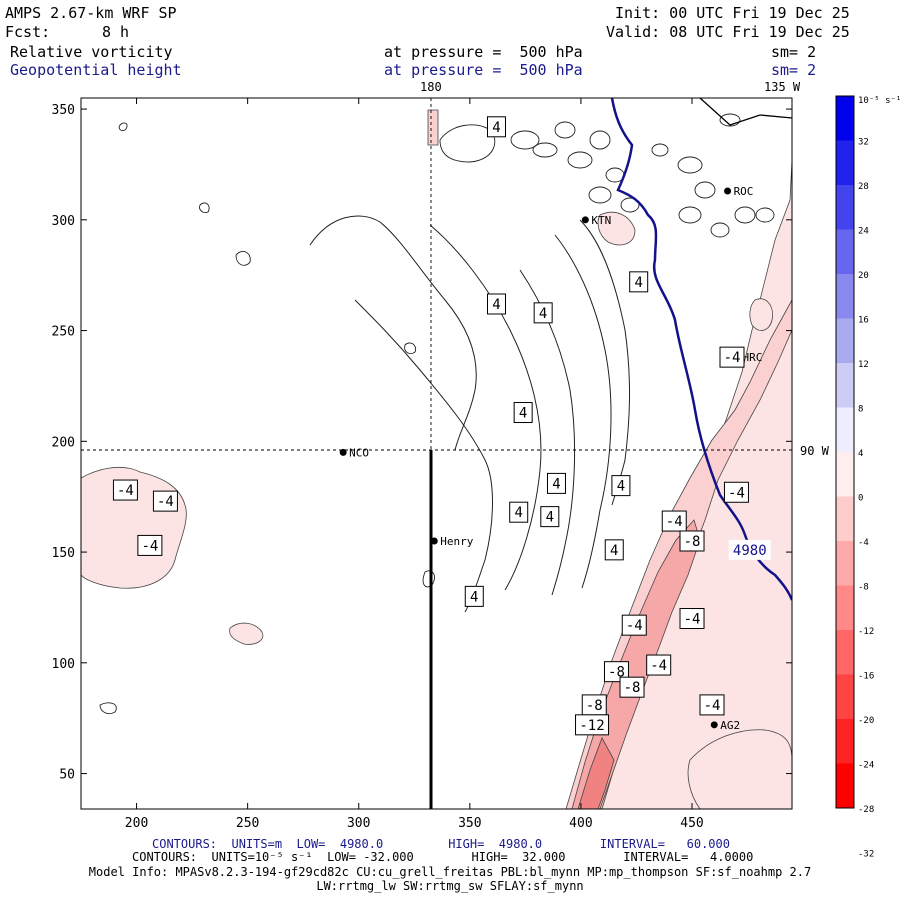  What do you see at coordinates (63, 442) in the screenshot?
I see `y-tick-label: 200` at bounding box center [63, 442].